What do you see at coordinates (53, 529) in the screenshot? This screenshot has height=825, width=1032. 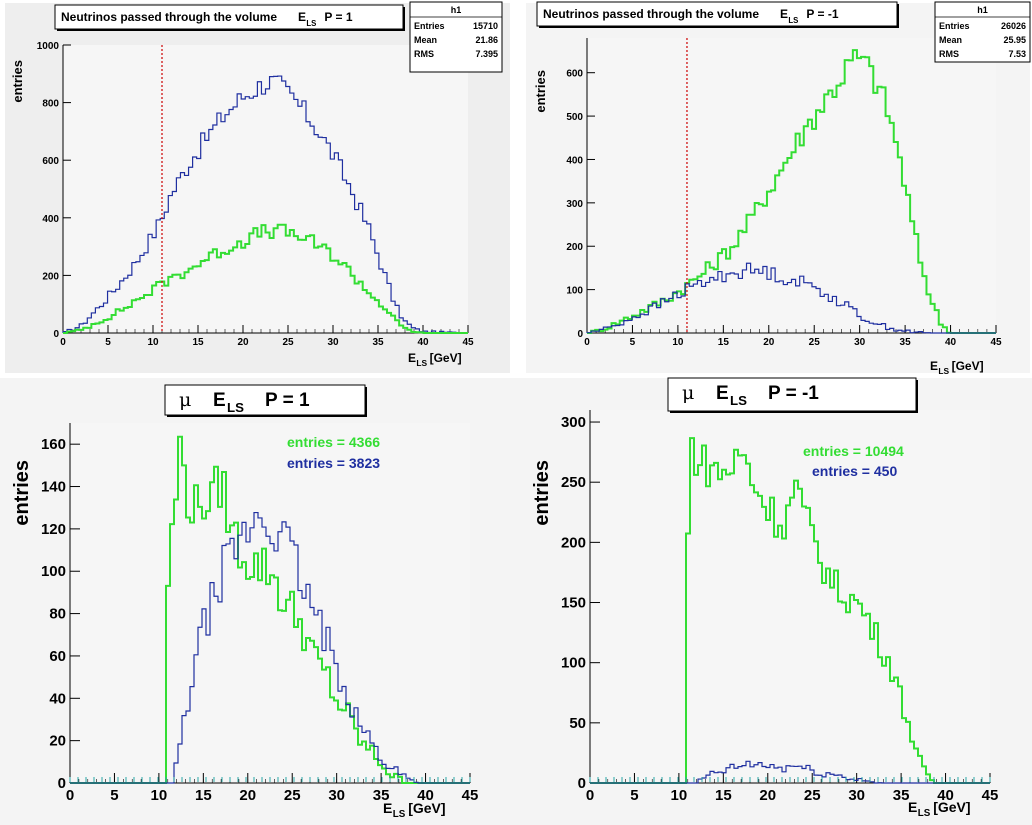 I see `y-tick-label: 120` at bounding box center [53, 529].